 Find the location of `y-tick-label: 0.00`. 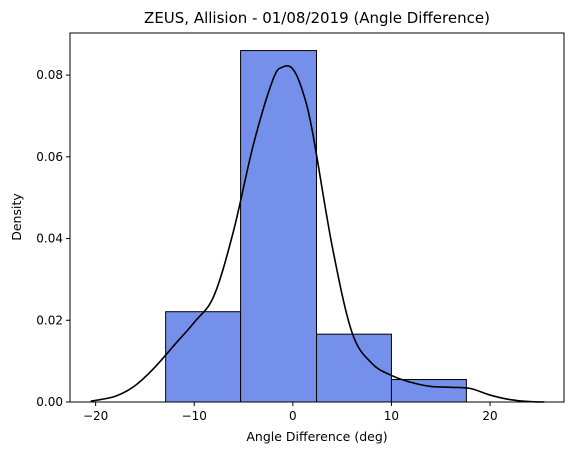

y-tick-label: 0.00 is located at coordinates (49, 402).